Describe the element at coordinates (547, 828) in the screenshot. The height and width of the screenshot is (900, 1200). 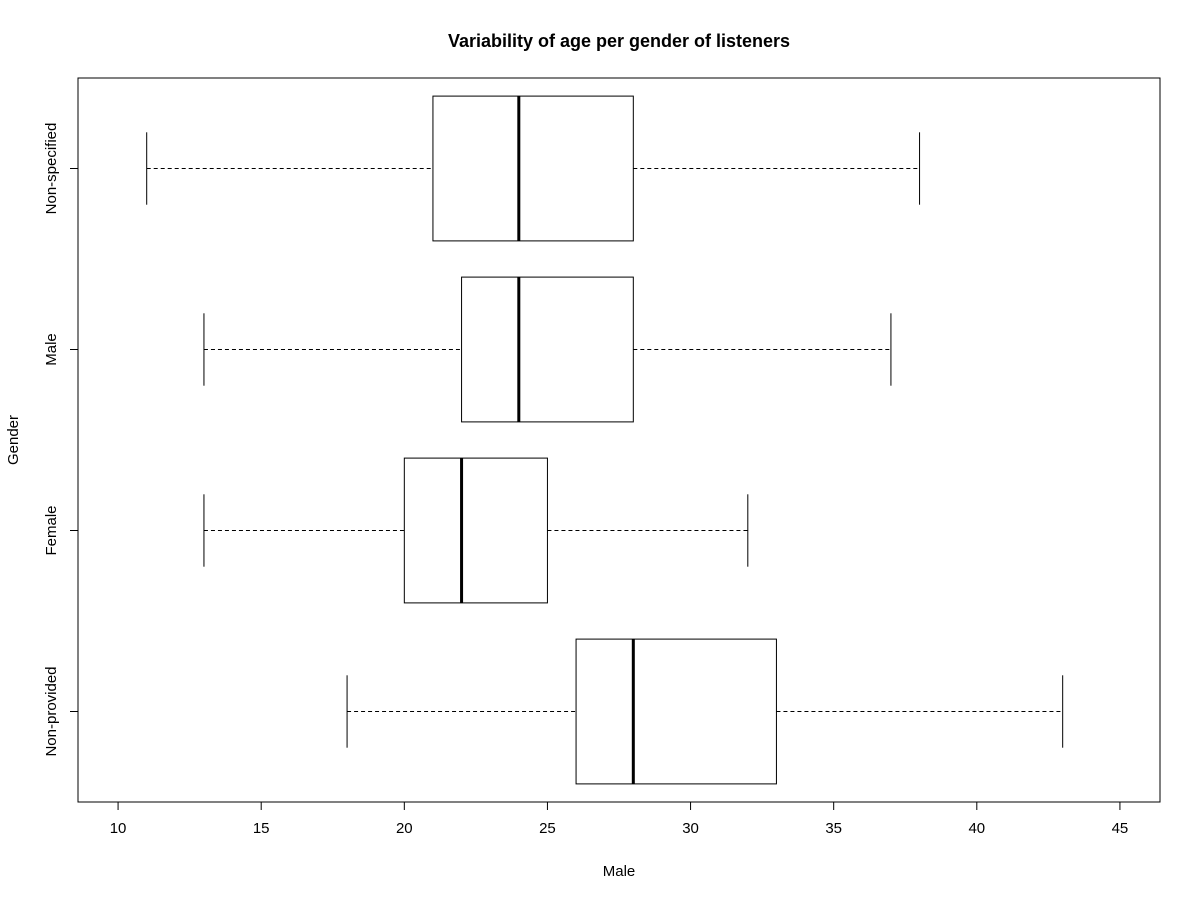
I see `x-tick-label: 25` at that location.